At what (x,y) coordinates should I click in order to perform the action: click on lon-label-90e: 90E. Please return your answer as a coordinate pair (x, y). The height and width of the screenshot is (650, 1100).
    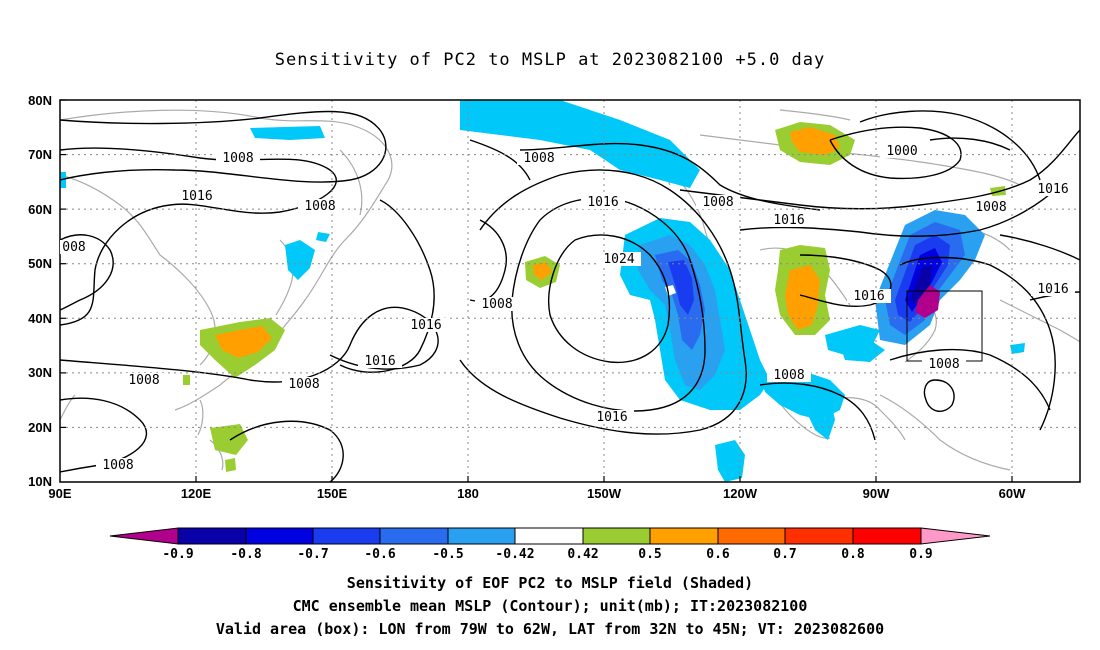
    Looking at the image, I should click on (59, 493).